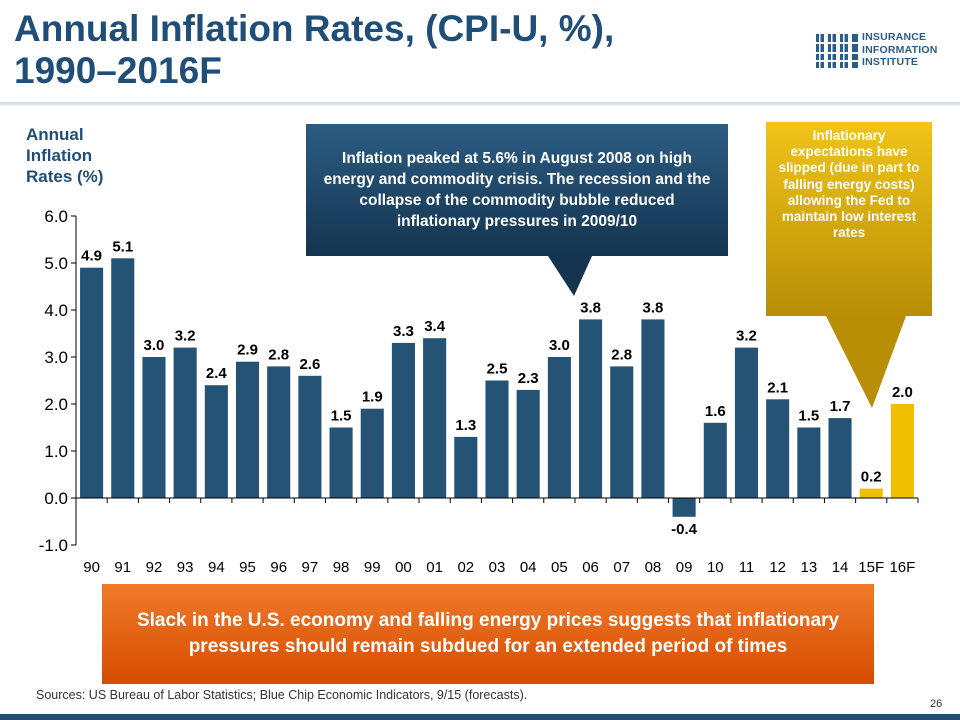 Image resolution: width=960 pixels, height=720 pixels. Describe the element at coordinates (747, 567) in the screenshot. I see `x-tick-label: 11` at that location.